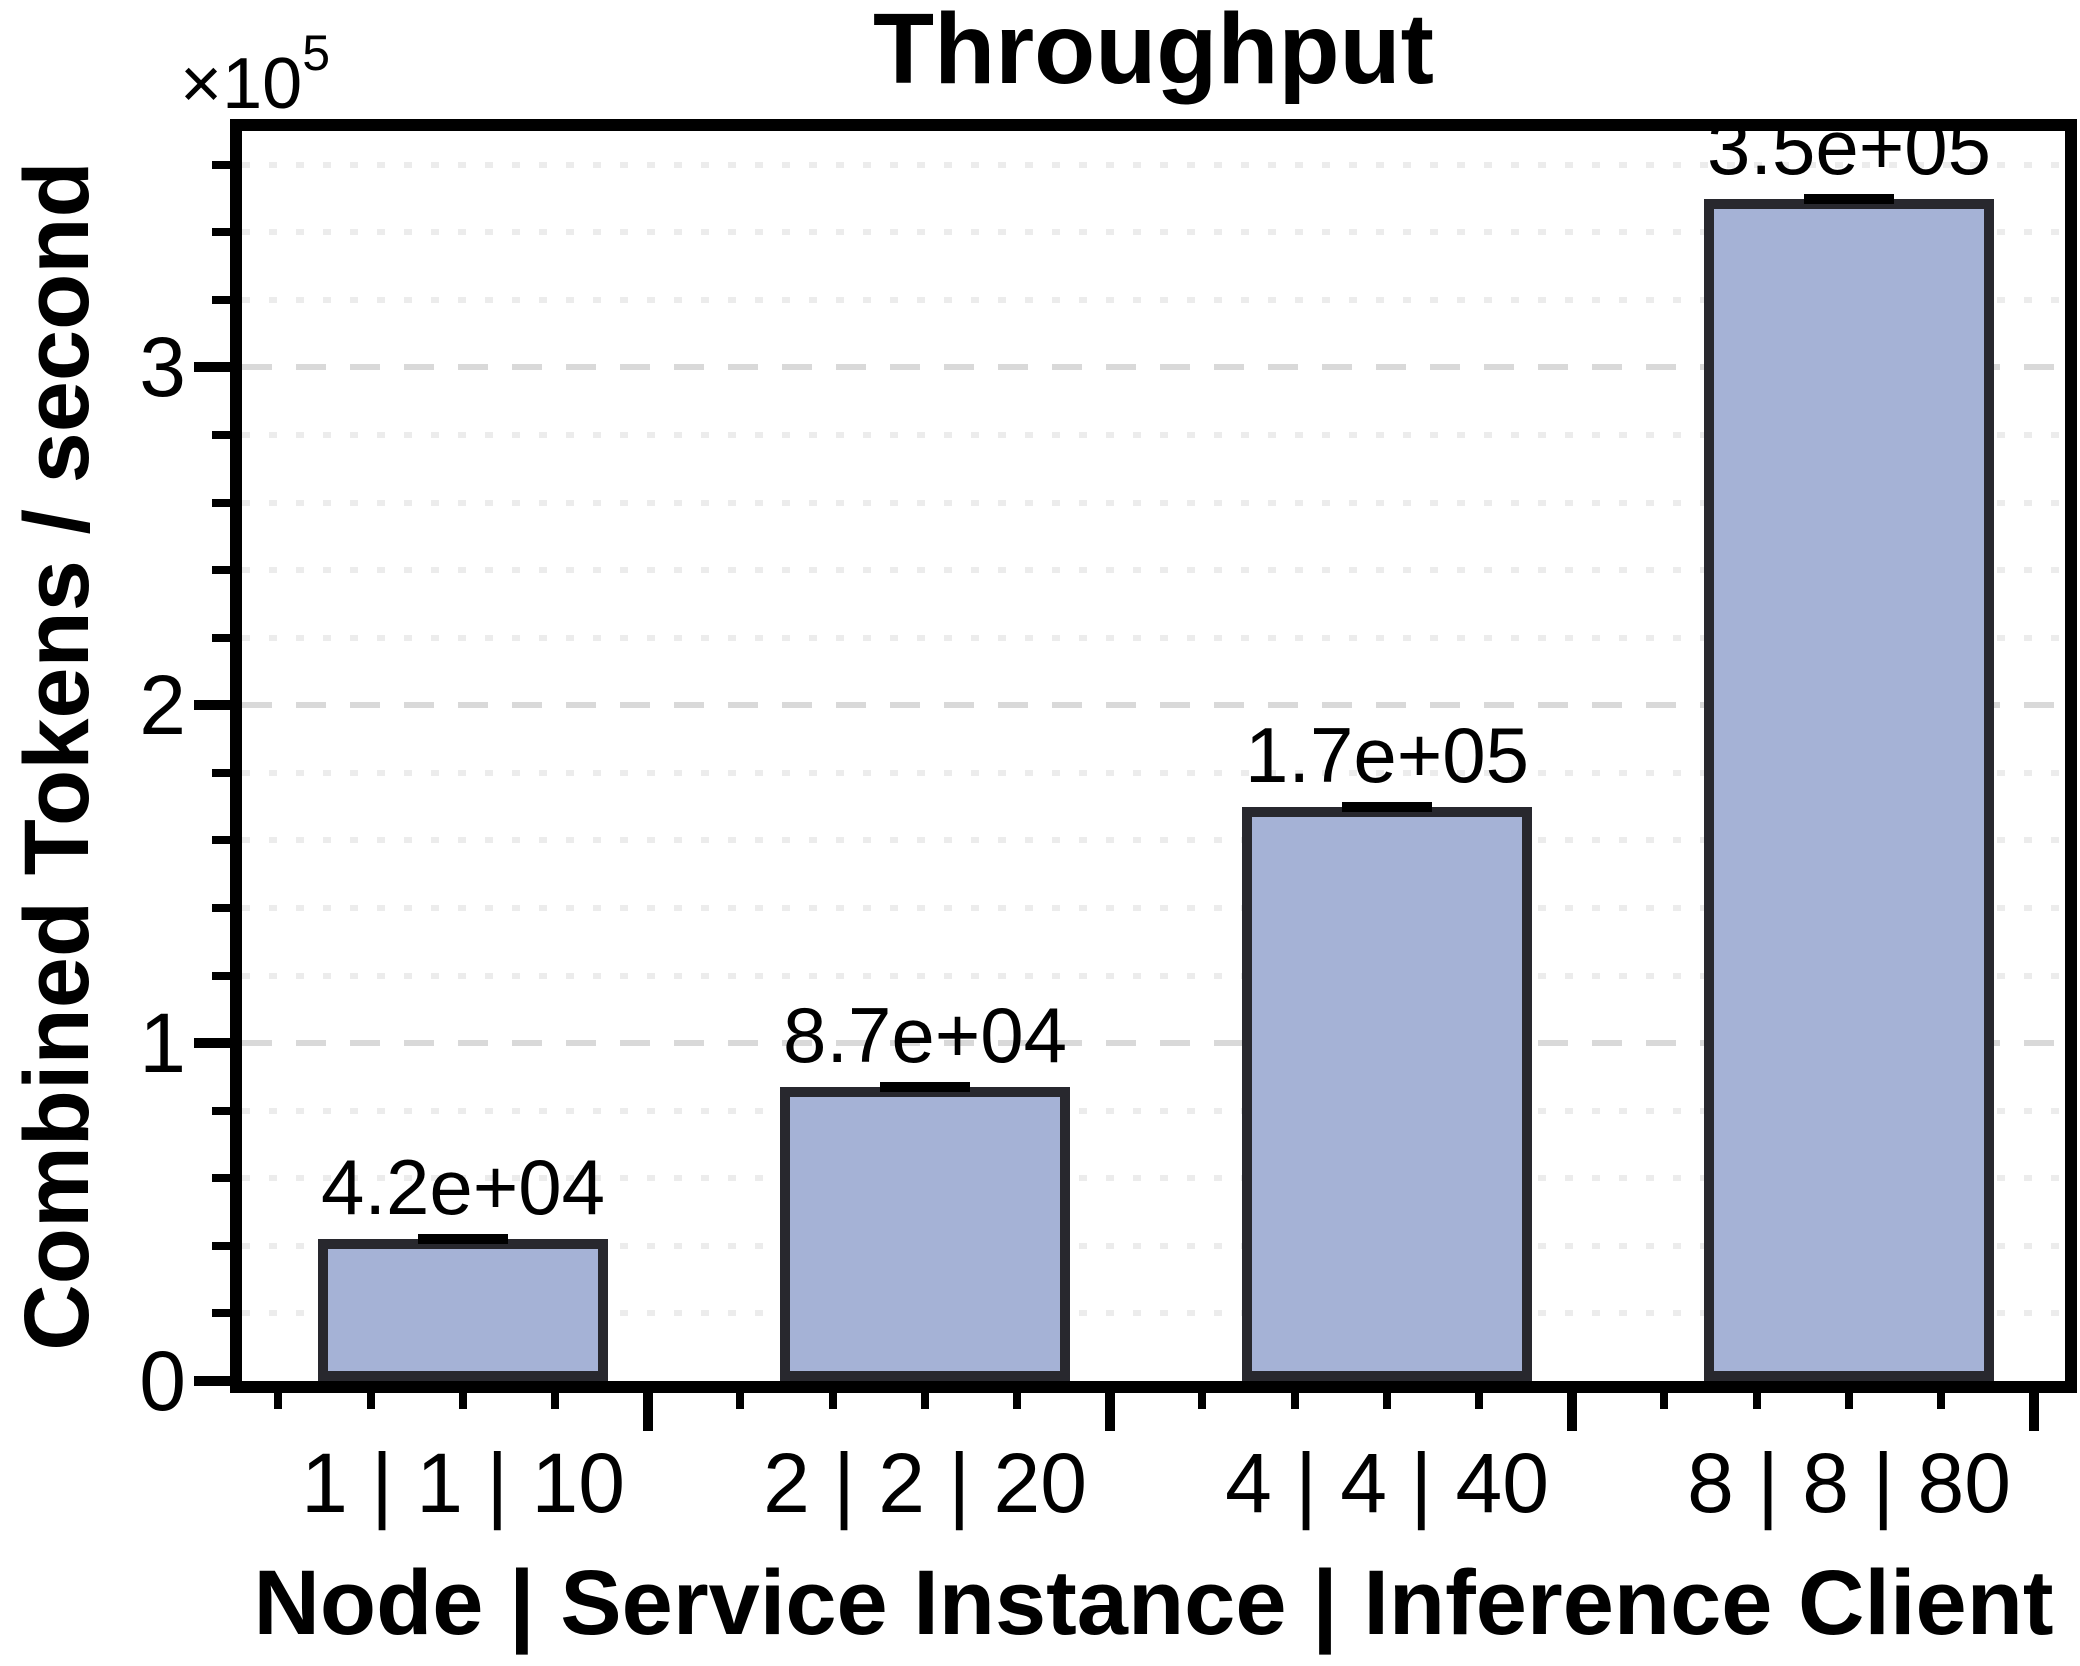 This screenshot has height=1666, width=2080. What do you see at coordinates (162, 1043) in the screenshot?
I see `y-tick-label: 1` at bounding box center [162, 1043].